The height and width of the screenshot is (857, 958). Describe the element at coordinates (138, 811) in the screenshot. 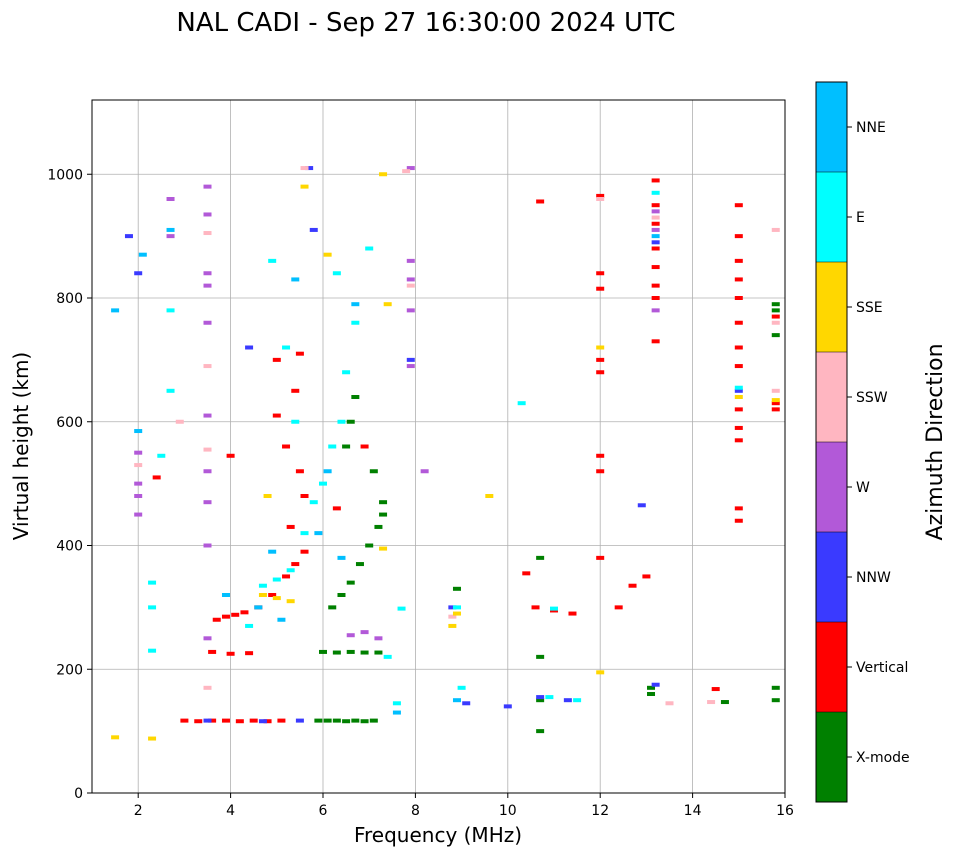

I see `x-tick-label: 2` at that location.